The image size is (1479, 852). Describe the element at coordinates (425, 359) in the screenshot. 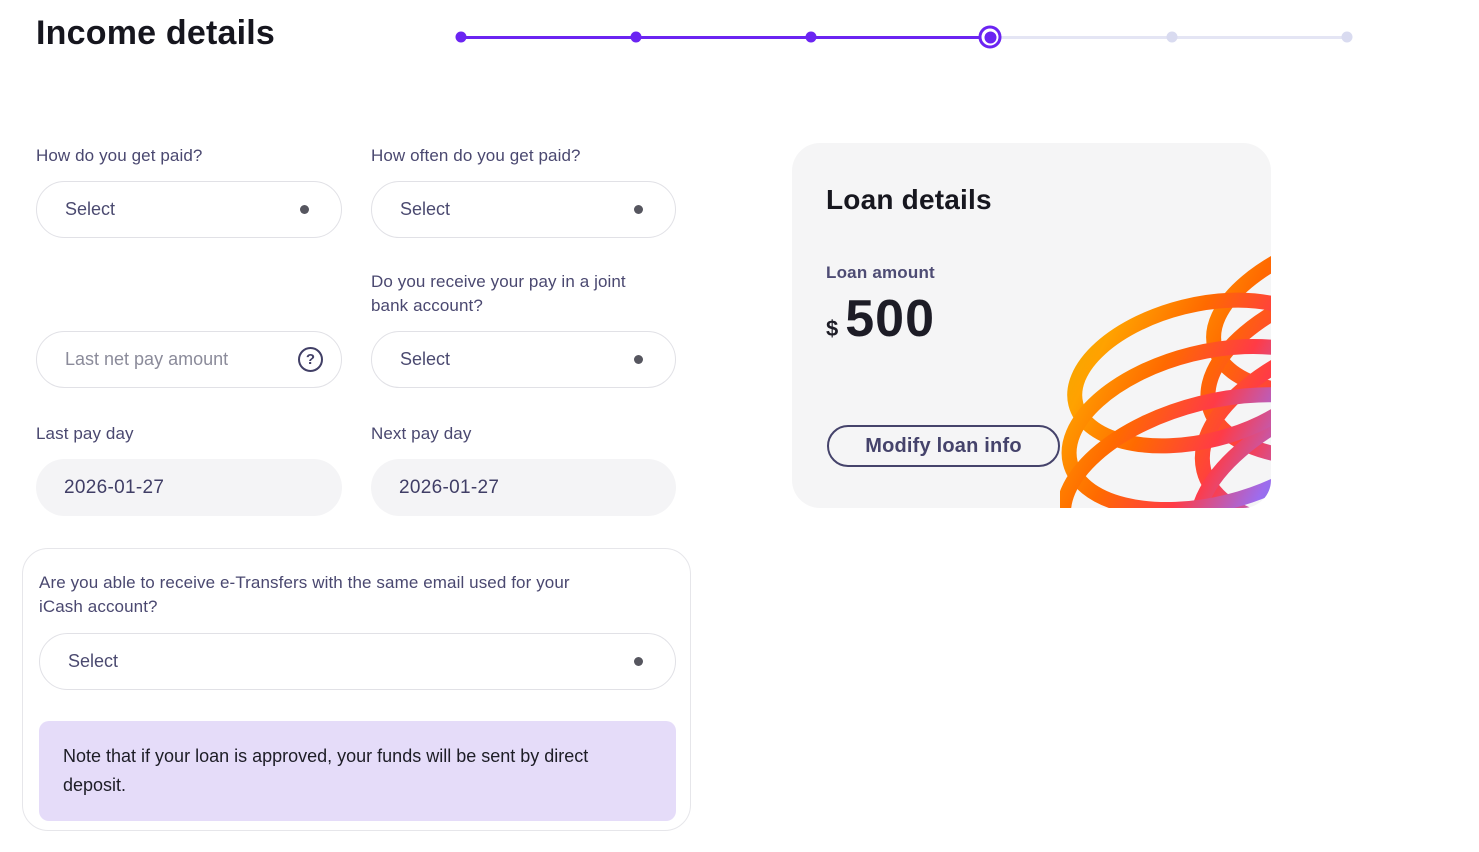

I see `joint-account-selected-value: Select` at that location.